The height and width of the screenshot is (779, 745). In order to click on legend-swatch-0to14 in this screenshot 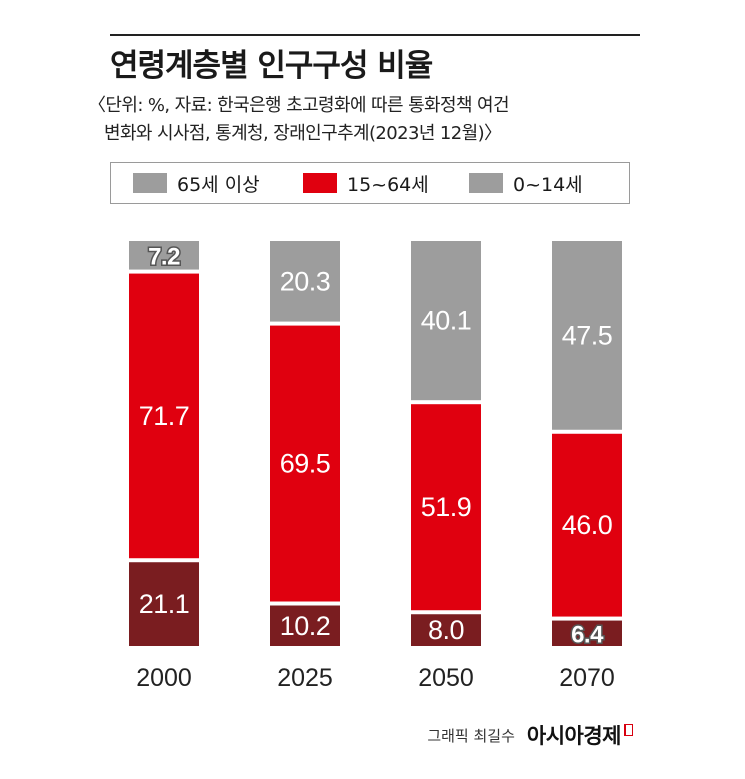, I will do `click(486, 183)`.